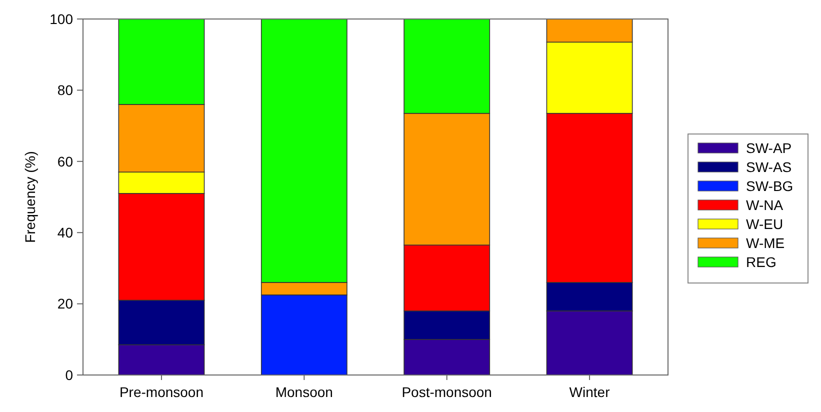 The height and width of the screenshot is (412, 821). I want to click on y-tick-label: 0, so click(69, 374).